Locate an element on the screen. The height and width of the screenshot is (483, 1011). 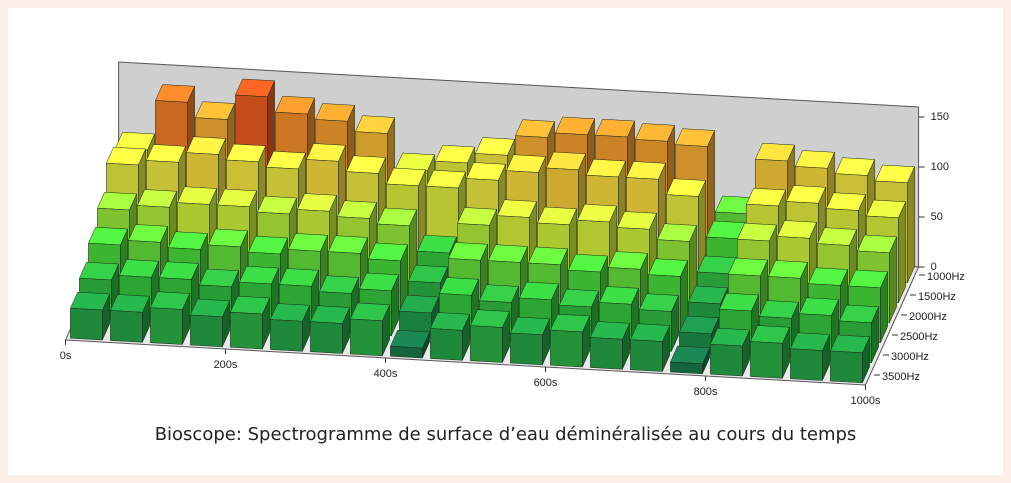
x-tick-label: 600s is located at coordinates (546, 383).